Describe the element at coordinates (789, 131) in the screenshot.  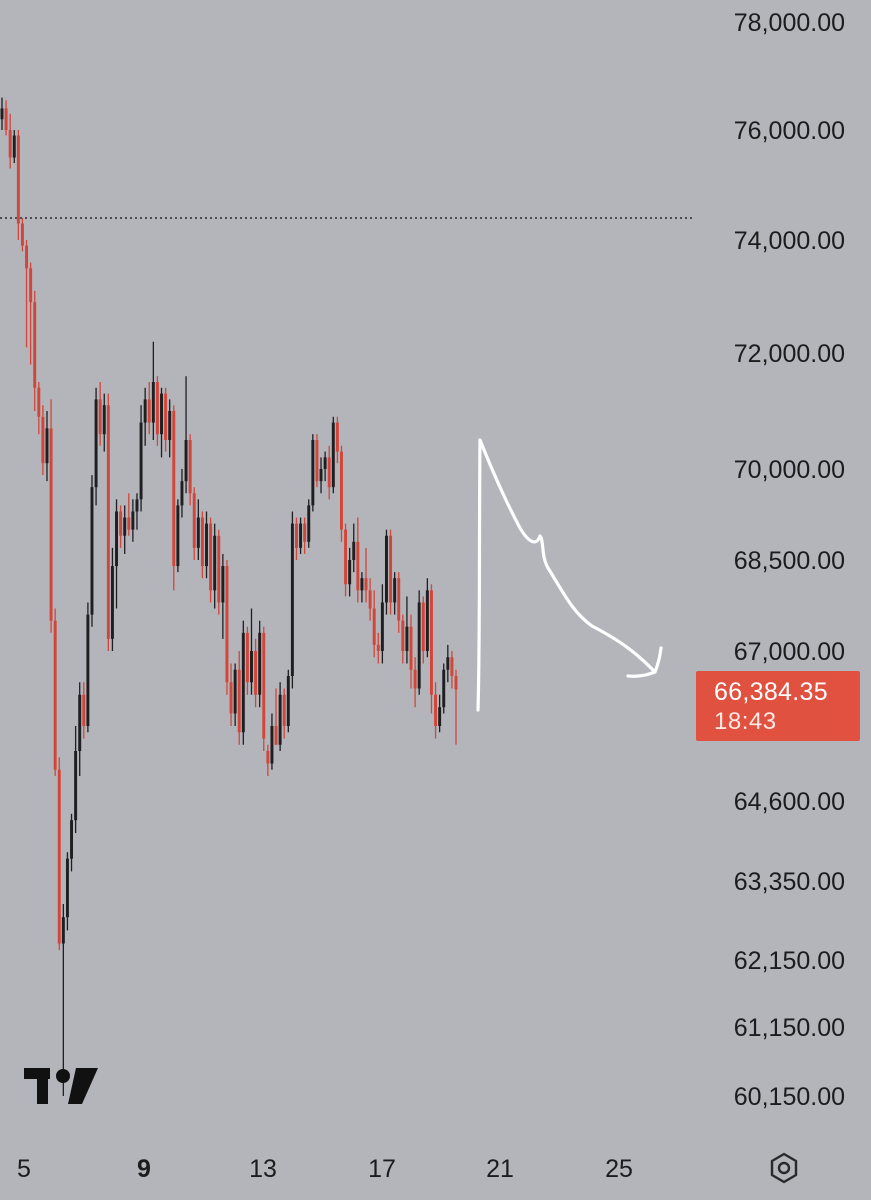
I see `y-tick-label: 76,000.00` at that location.